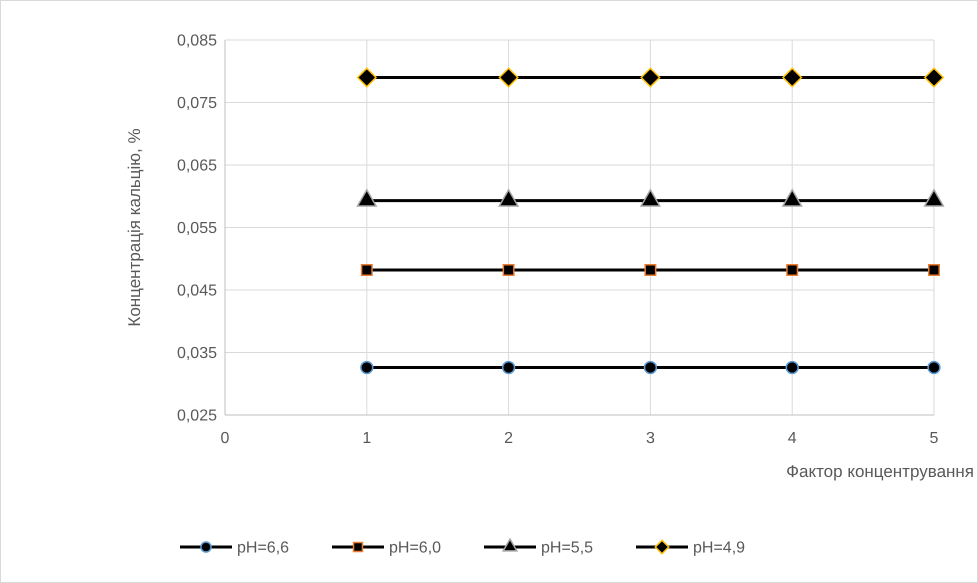 This screenshot has height=583, width=978. Describe the element at coordinates (650, 438) in the screenshot. I see `x-tick-label: 3` at that location.